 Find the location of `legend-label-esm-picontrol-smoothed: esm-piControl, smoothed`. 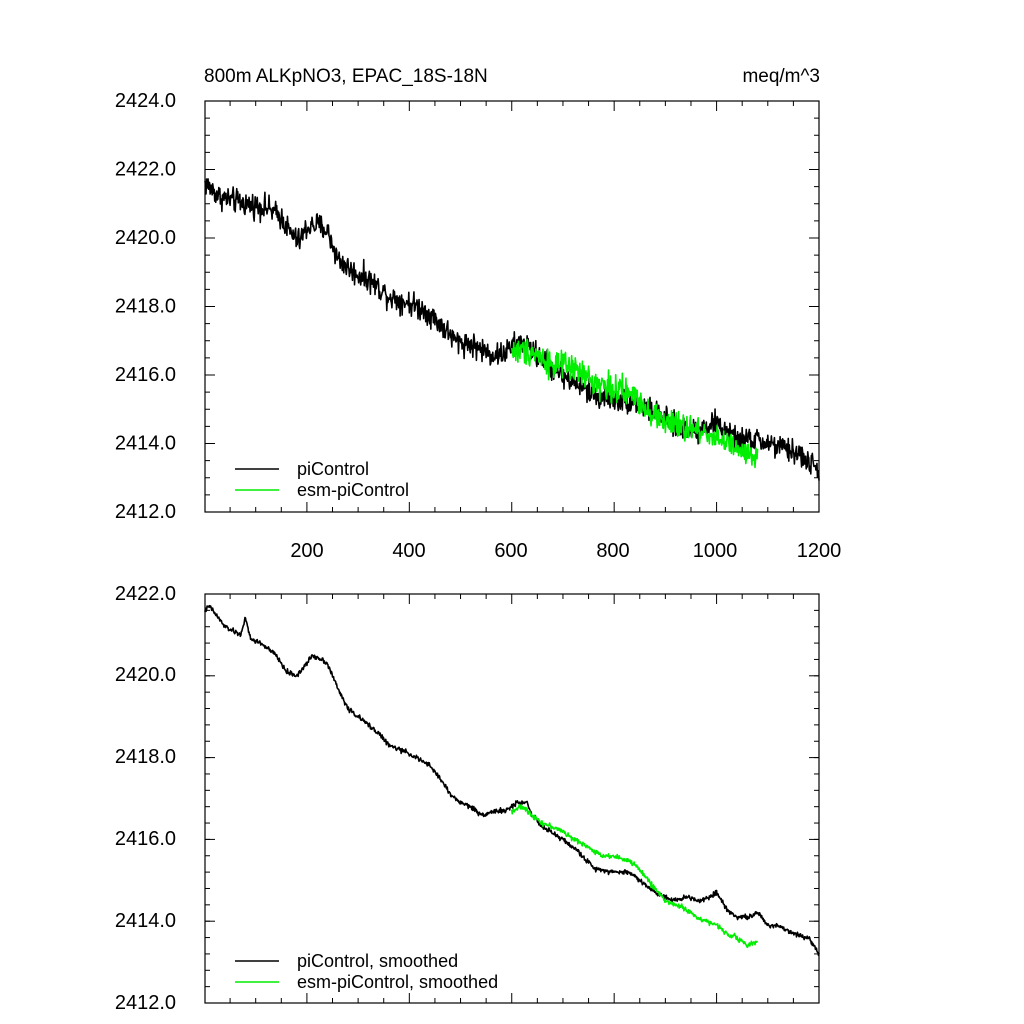

legend-label-esm-picontrol-smoothed: esm-piControl, smoothed is located at coordinates (397, 982).